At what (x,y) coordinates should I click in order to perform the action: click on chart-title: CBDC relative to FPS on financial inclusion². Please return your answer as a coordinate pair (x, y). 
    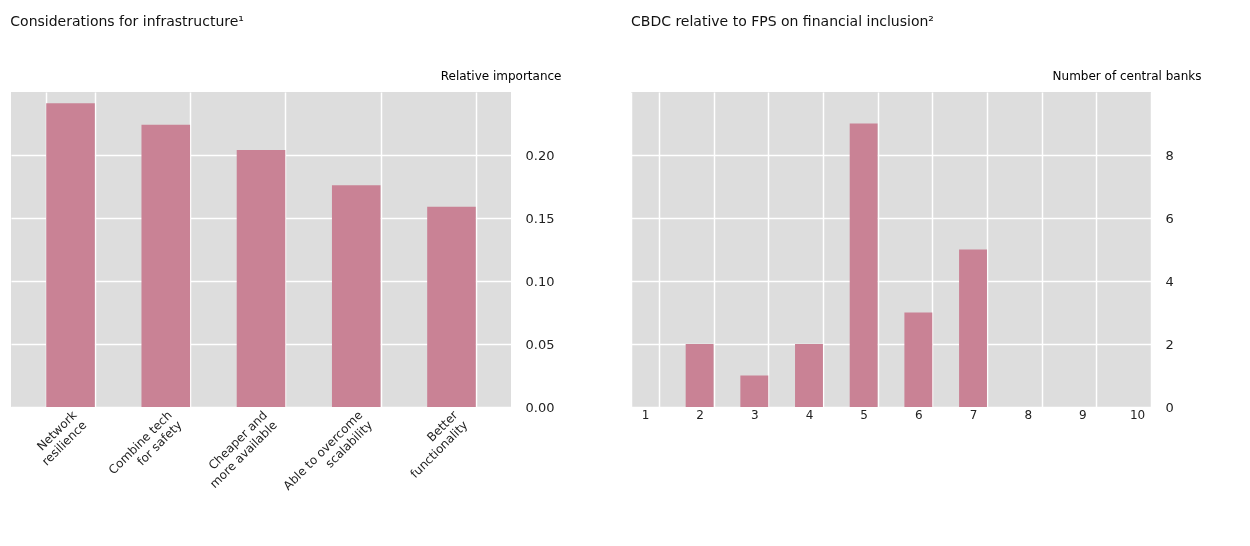
    Looking at the image, I should click on (782, 21).